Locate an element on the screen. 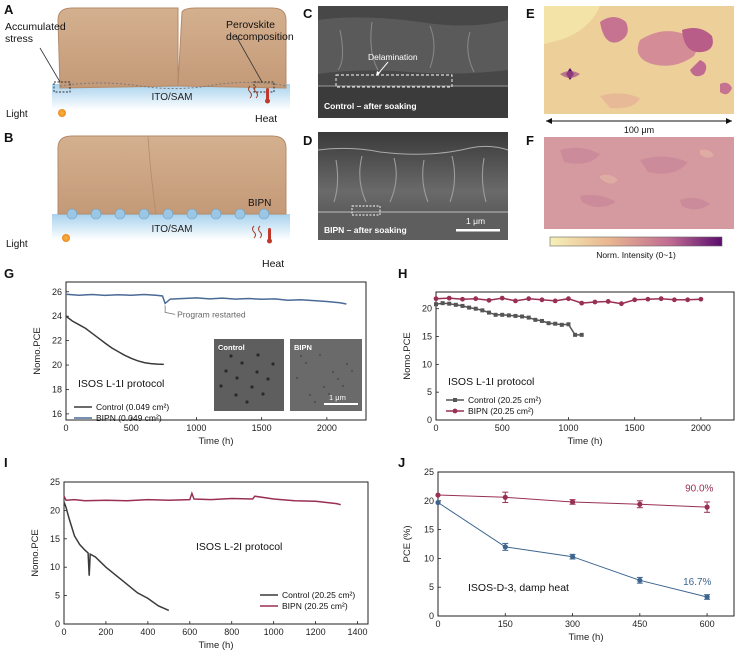  y-tick-label: 22 is located at coordinates (57, 341).